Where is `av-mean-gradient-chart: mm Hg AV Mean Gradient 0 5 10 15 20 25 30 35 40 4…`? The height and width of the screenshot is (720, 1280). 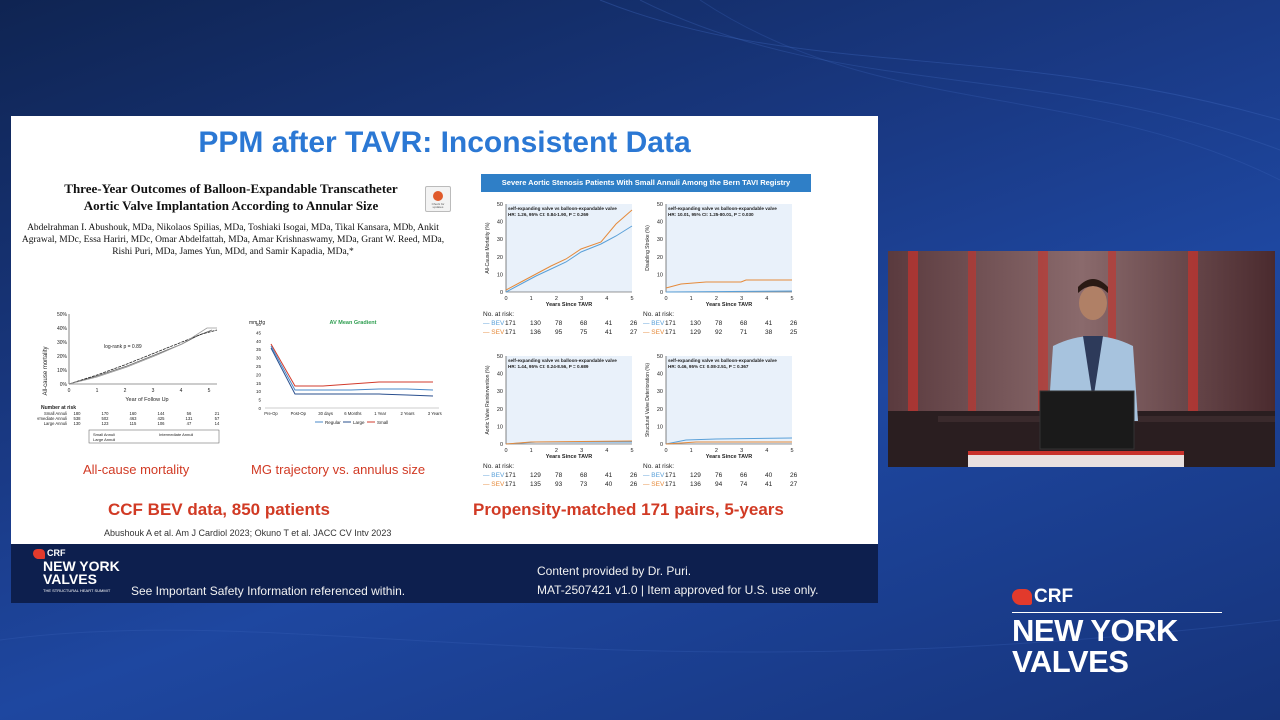
av-mean-gradient-chart: mm Hg AV Mean Gradient 0 5 10 15 20 25 30 35 40 4… is located at coordinates (345, 372).